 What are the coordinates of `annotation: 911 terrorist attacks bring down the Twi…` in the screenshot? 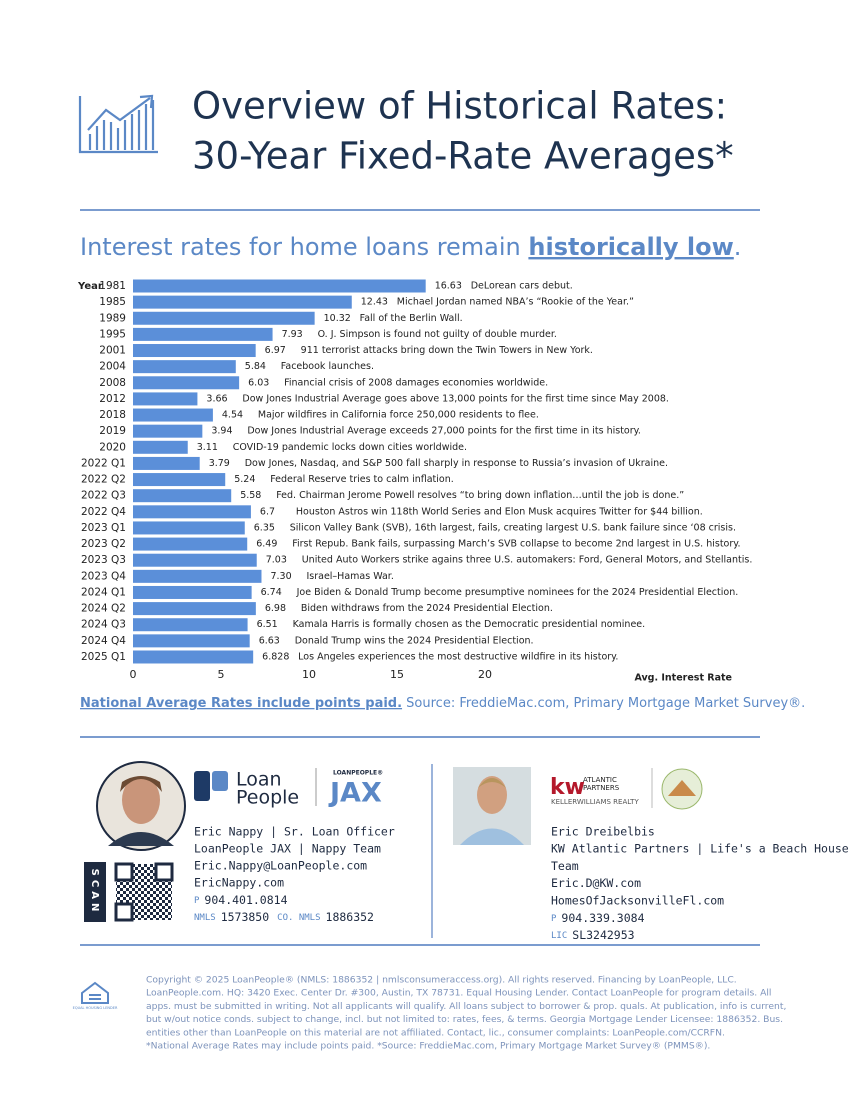 It's located at (447, 350).